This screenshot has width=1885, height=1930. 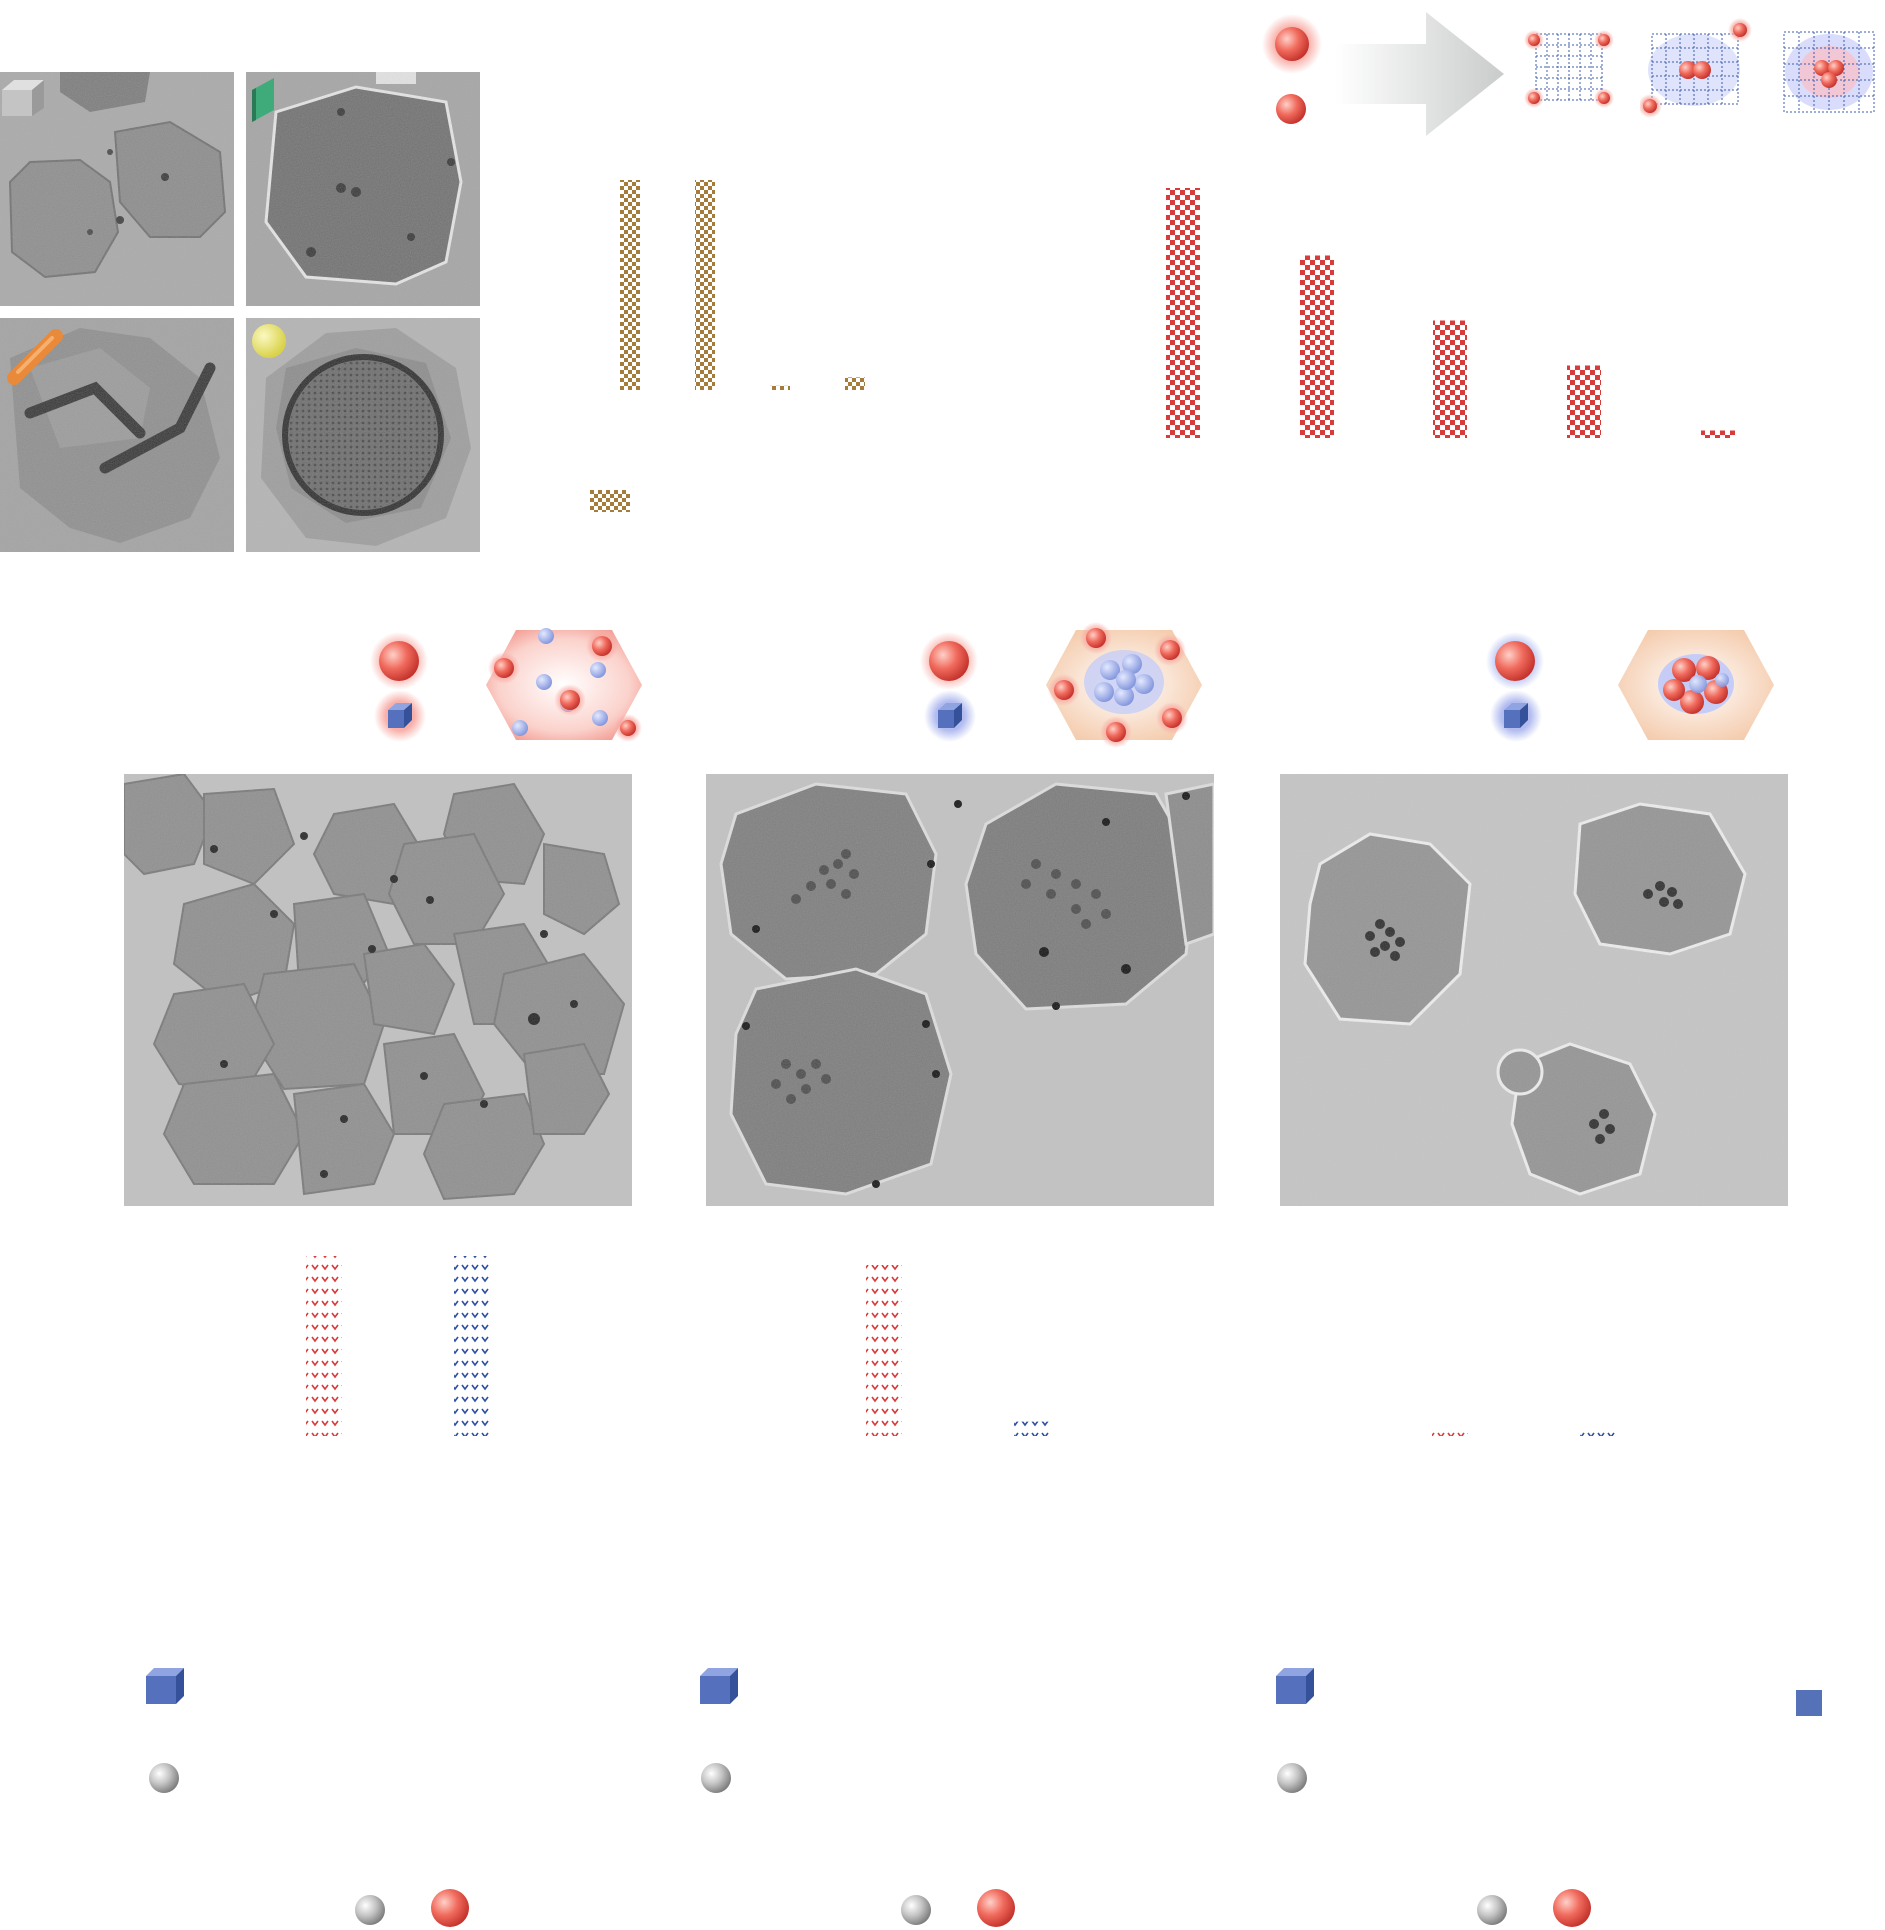 I want to click on orange-rod-icon, so click(x=35, y=357).